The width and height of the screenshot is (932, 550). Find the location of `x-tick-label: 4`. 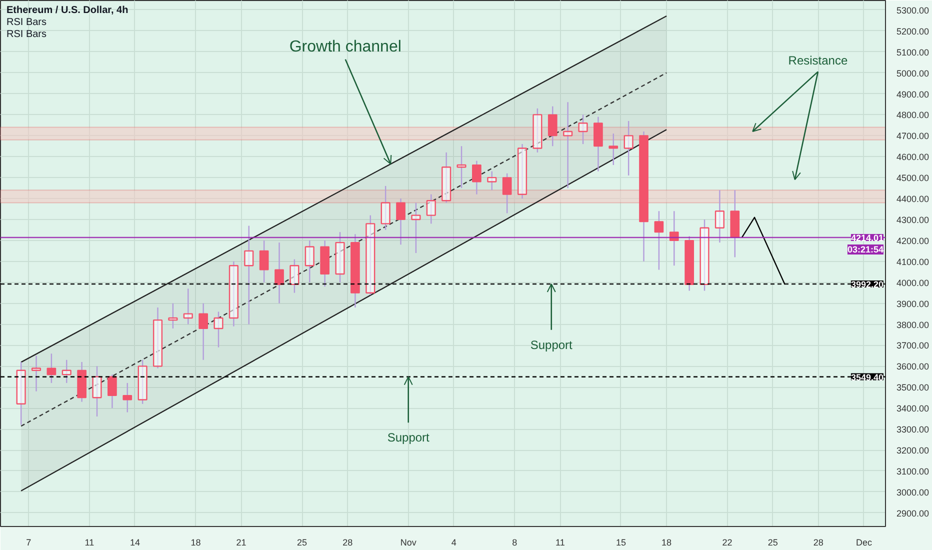

x-tick-label: 4 is located at coordinates (453, 543).